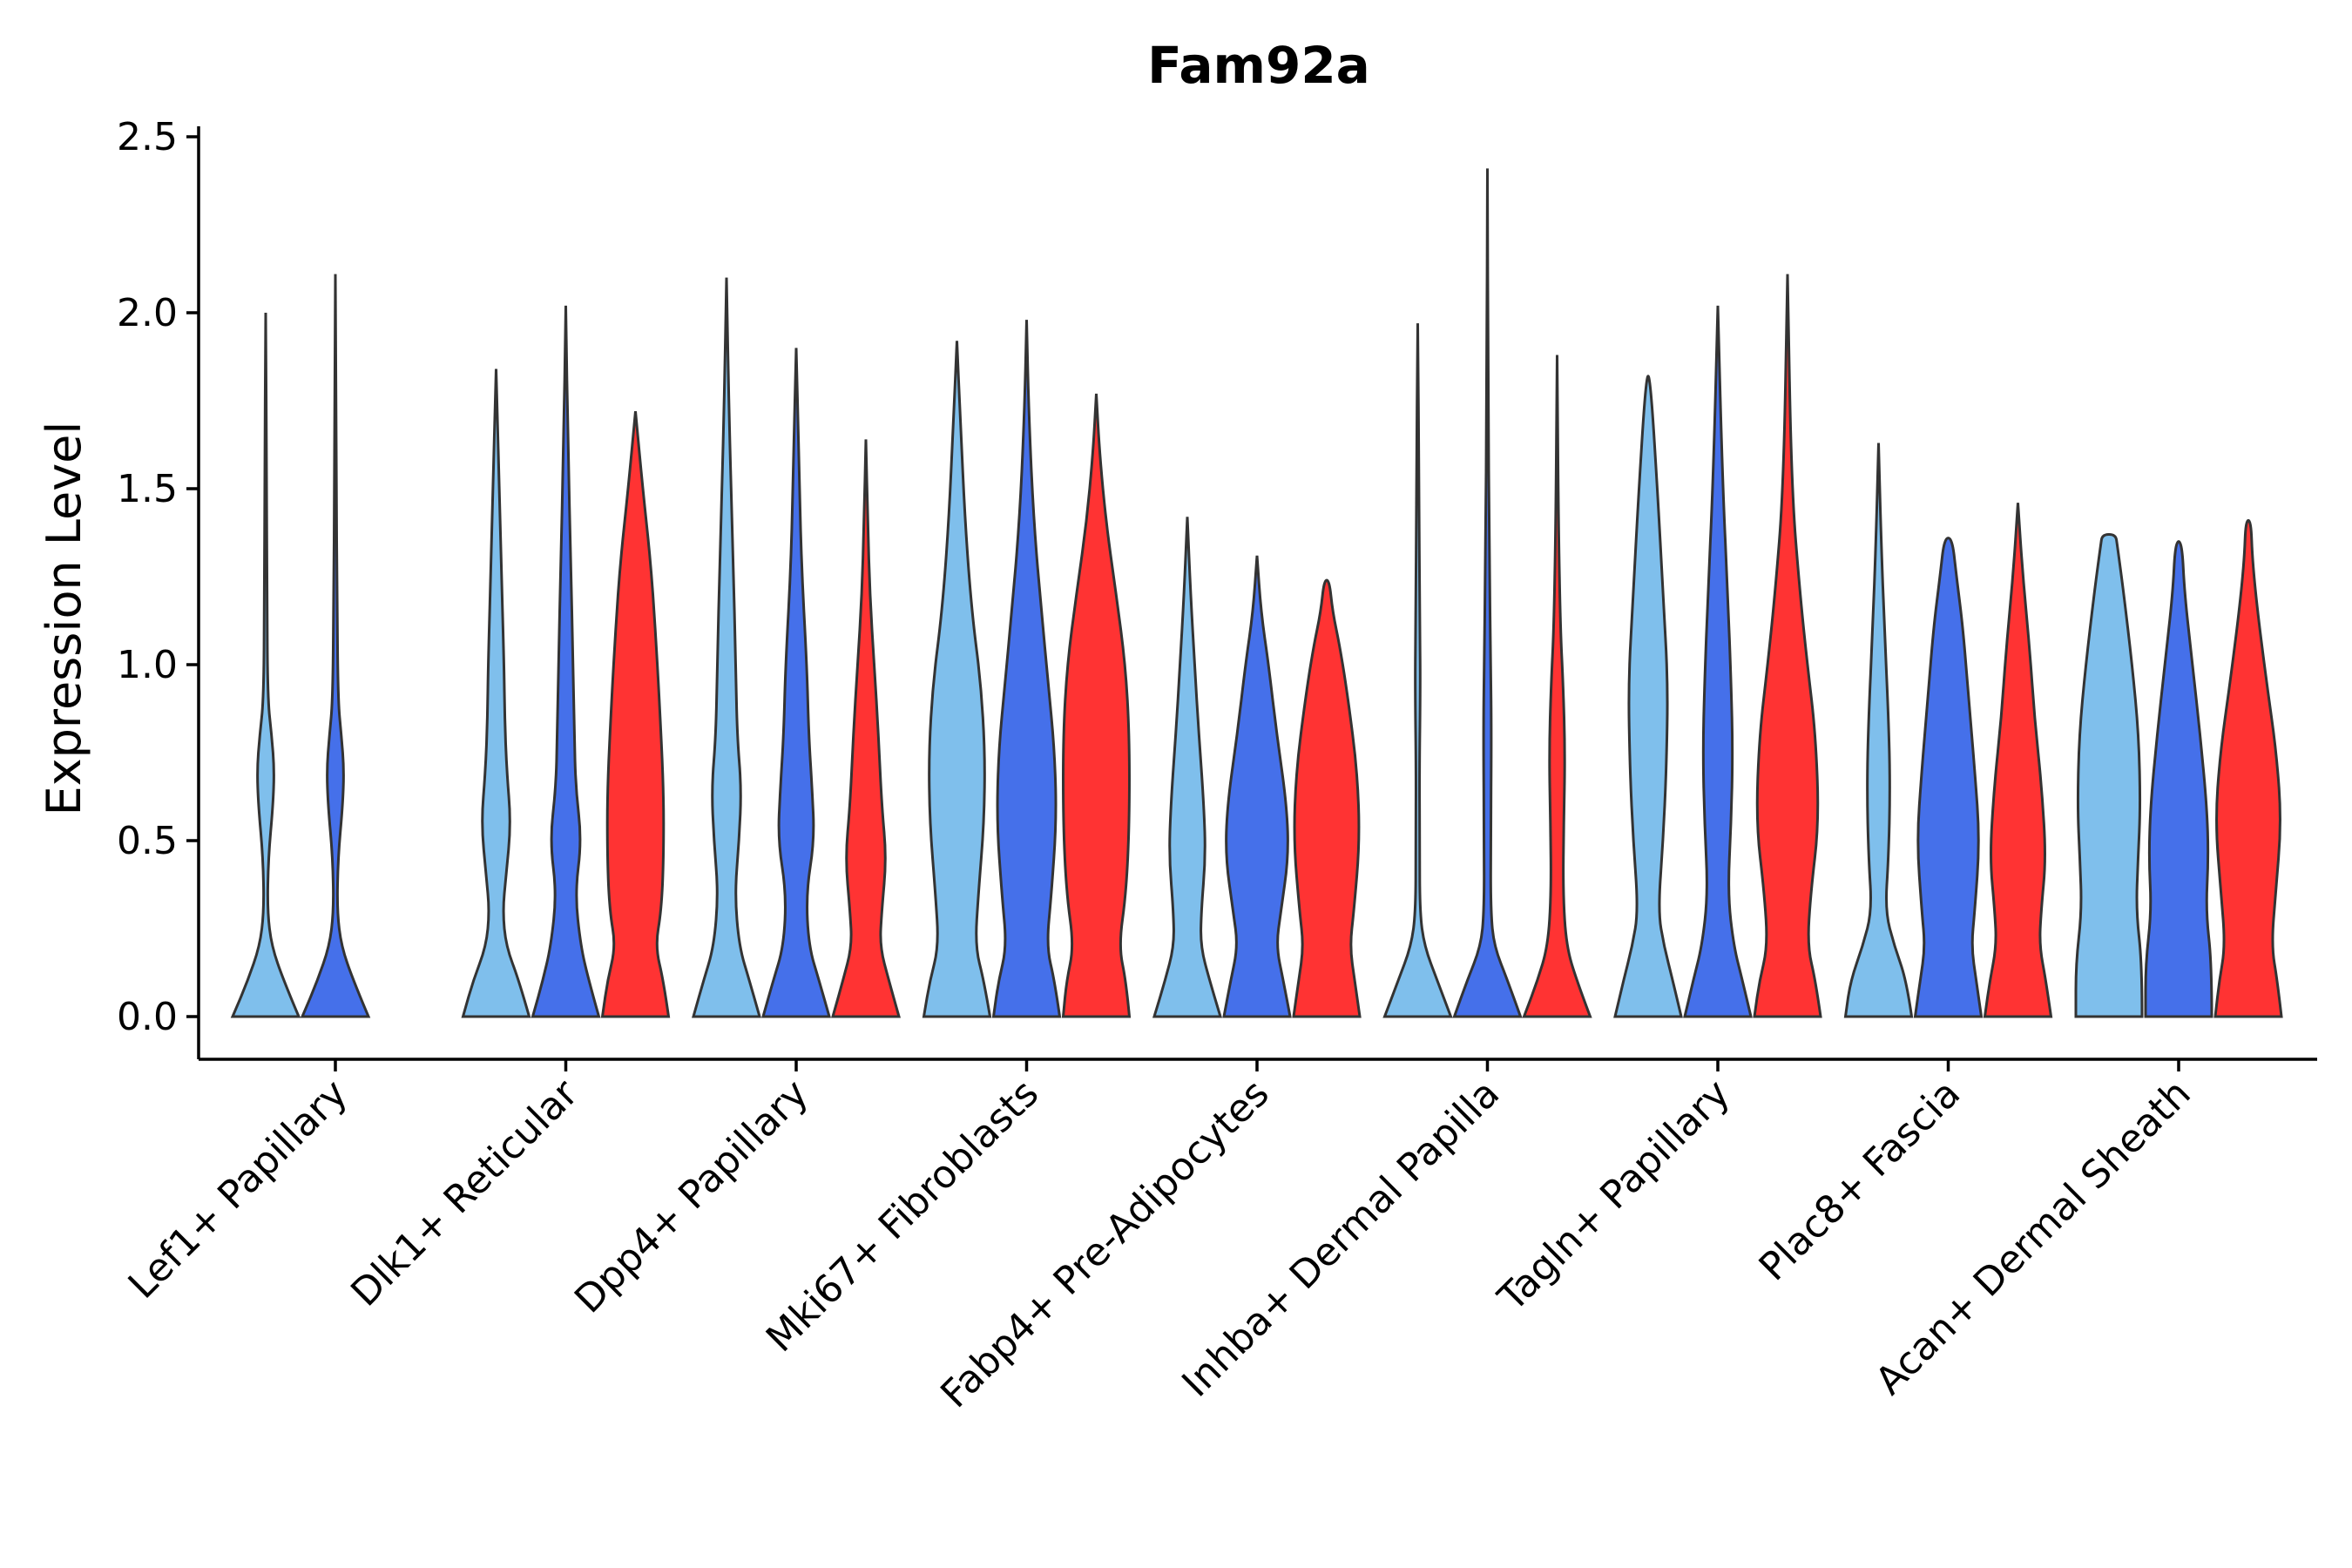  Describe the element at coordinates (238, 1189) in the screenshot. I see `x-tick-label: Lef1+ Papillary` at that location.